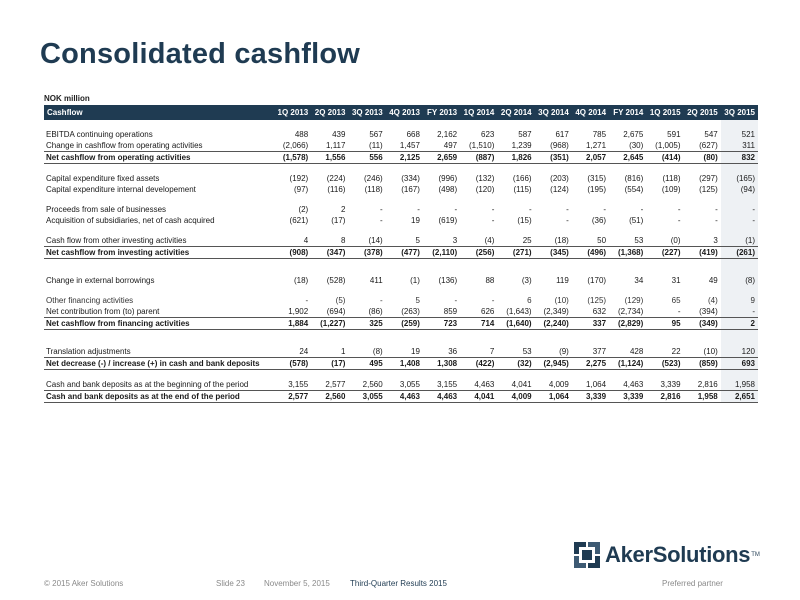 This screenshot has width=800, height=600. What do you see at coordinates (293, 396) in the screenshot?
I see `table-cell: 2,577` at bounding box center [293, 396].